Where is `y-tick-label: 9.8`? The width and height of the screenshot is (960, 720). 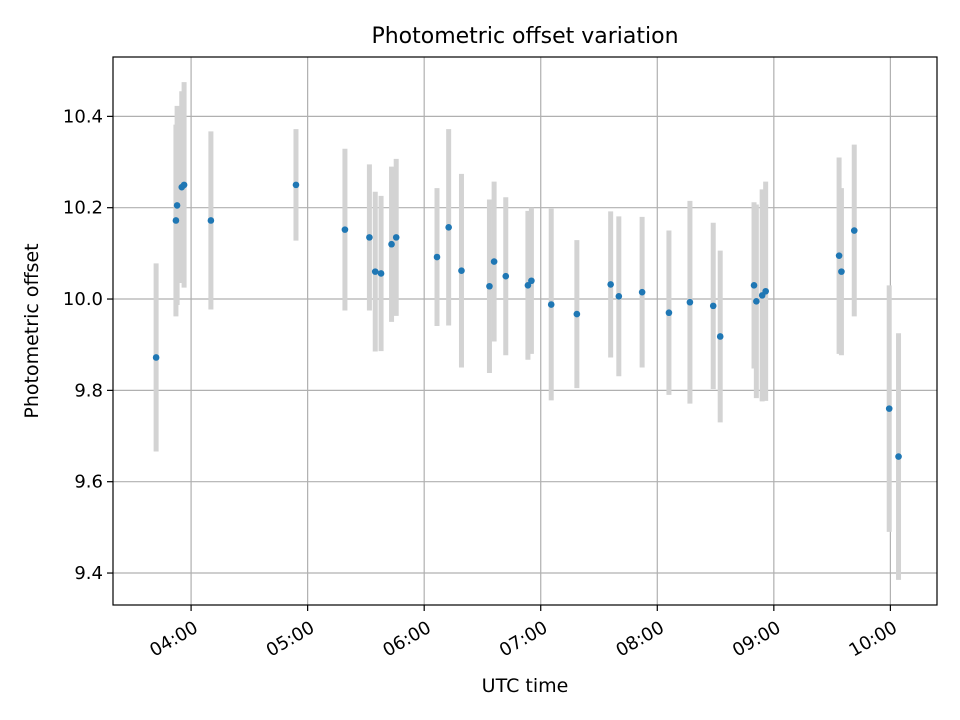 y-tick-label: 9.8 is located at coordinates (88, 390).